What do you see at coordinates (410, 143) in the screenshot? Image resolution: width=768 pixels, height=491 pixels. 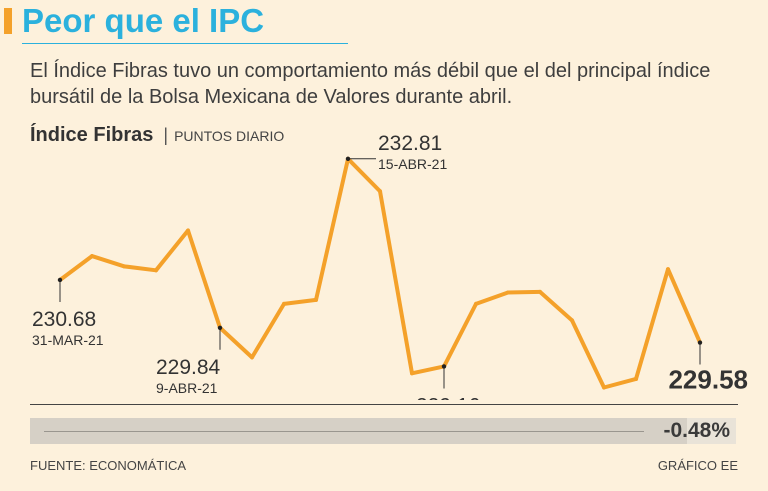 I see `data-label: 232.81` at bounding box center [410, 143].